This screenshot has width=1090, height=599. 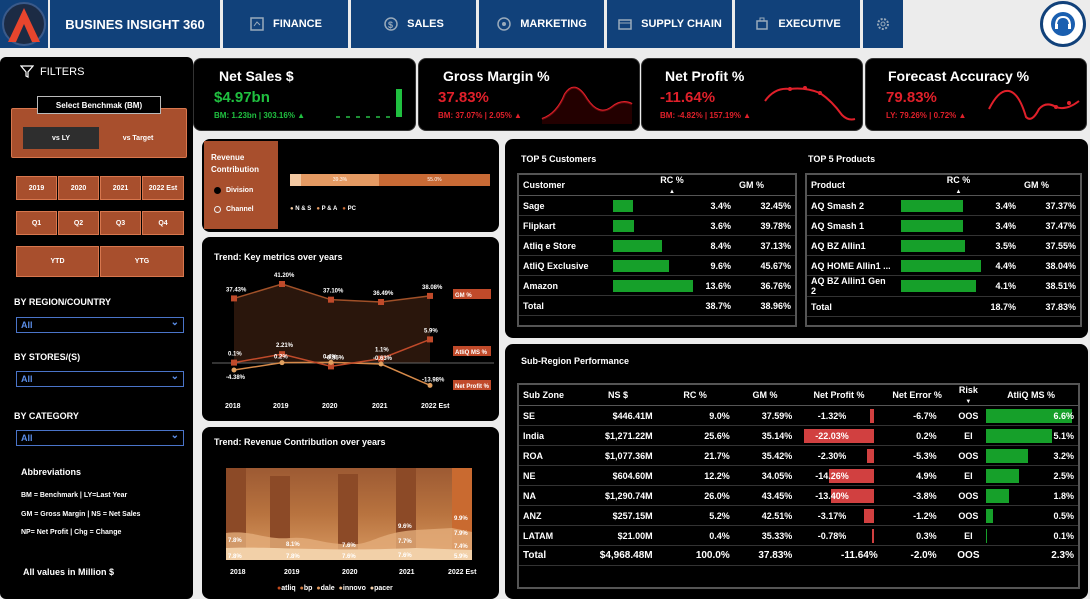 I want to click on year-2022-button: 2022 Est, so click(x=163, y=188).